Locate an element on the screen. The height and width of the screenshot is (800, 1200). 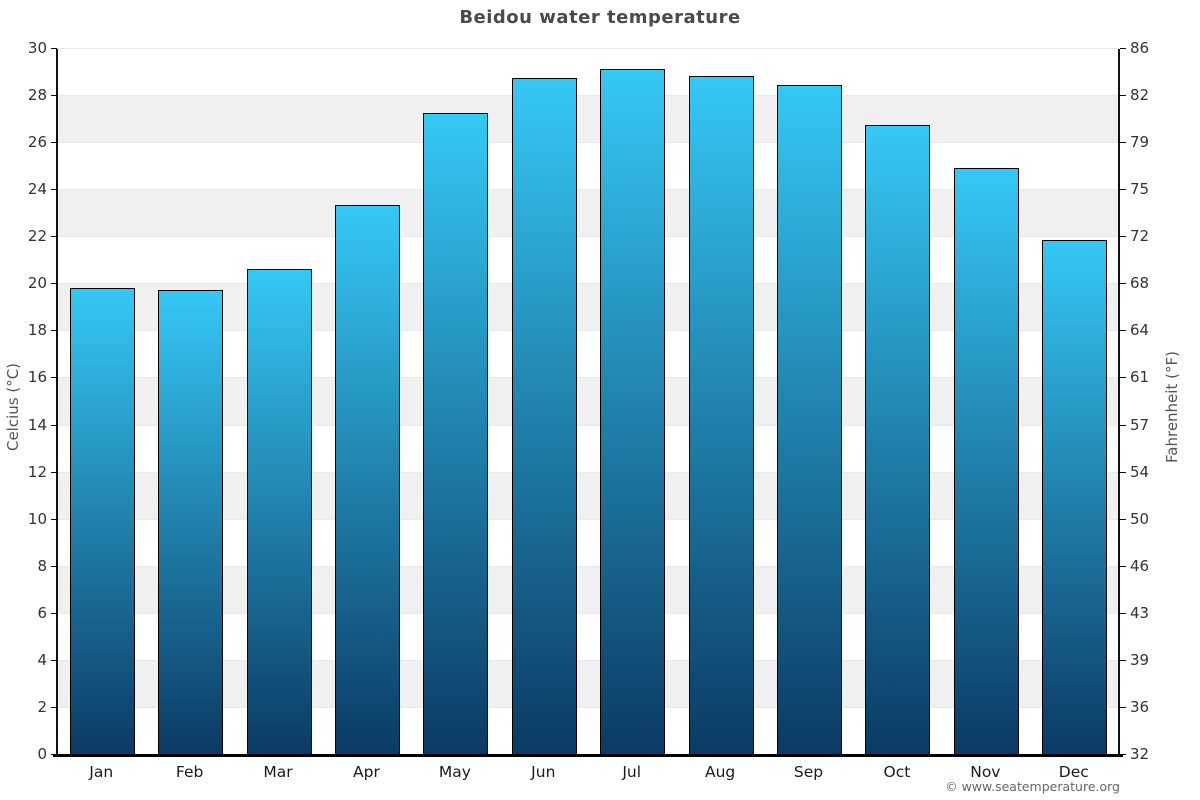
x-tick-label-may: May is located at coordinates (454, 772).